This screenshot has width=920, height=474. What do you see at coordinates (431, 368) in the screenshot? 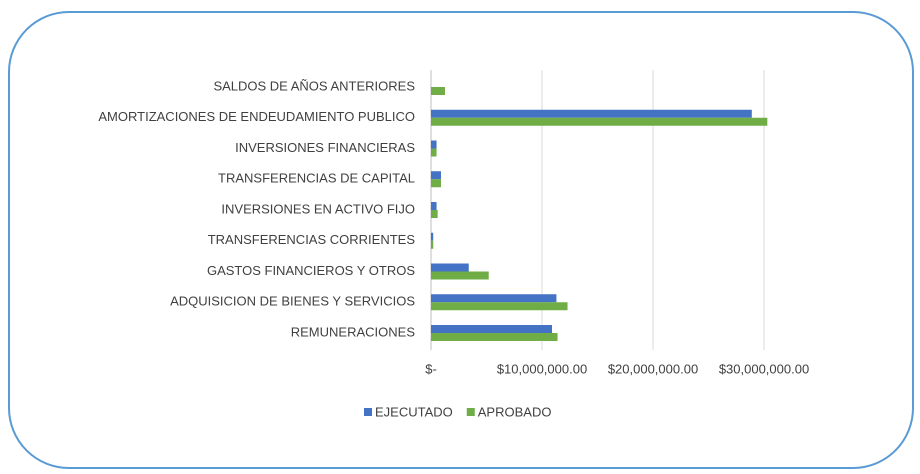
I see `x-tick-label: $-` at bounding box center [431, 368].